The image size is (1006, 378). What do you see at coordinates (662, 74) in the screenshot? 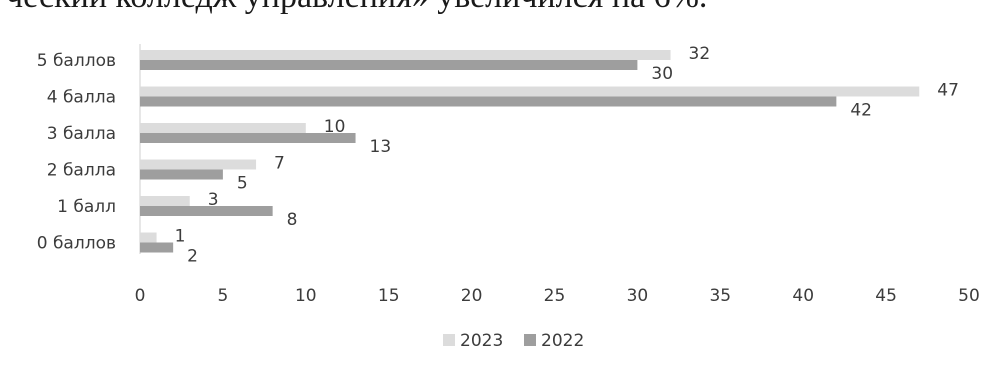
I see `data-label-2022-0: 30` at bounding box center [662, 74].